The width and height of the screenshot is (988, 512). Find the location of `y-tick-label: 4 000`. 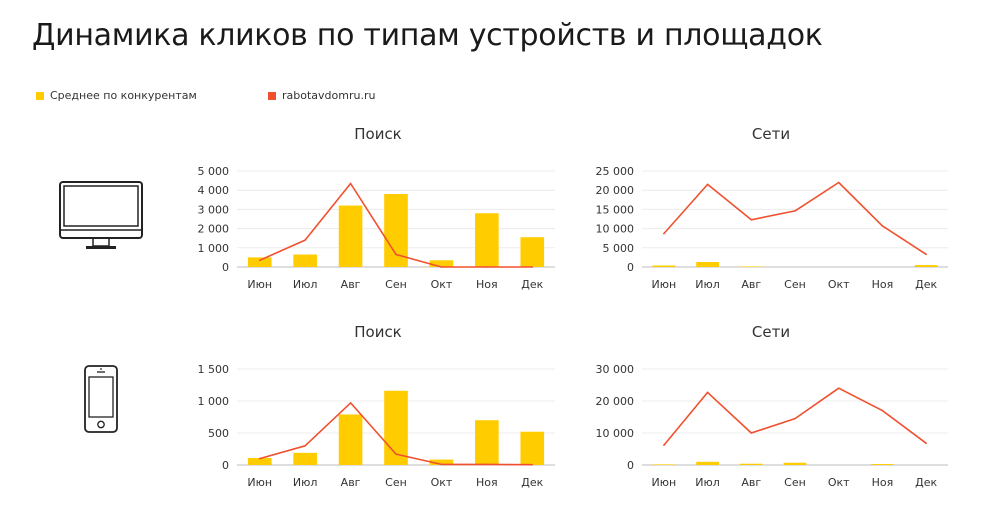

y-tick-label: 4 000 is located at coordinates (214, 190).